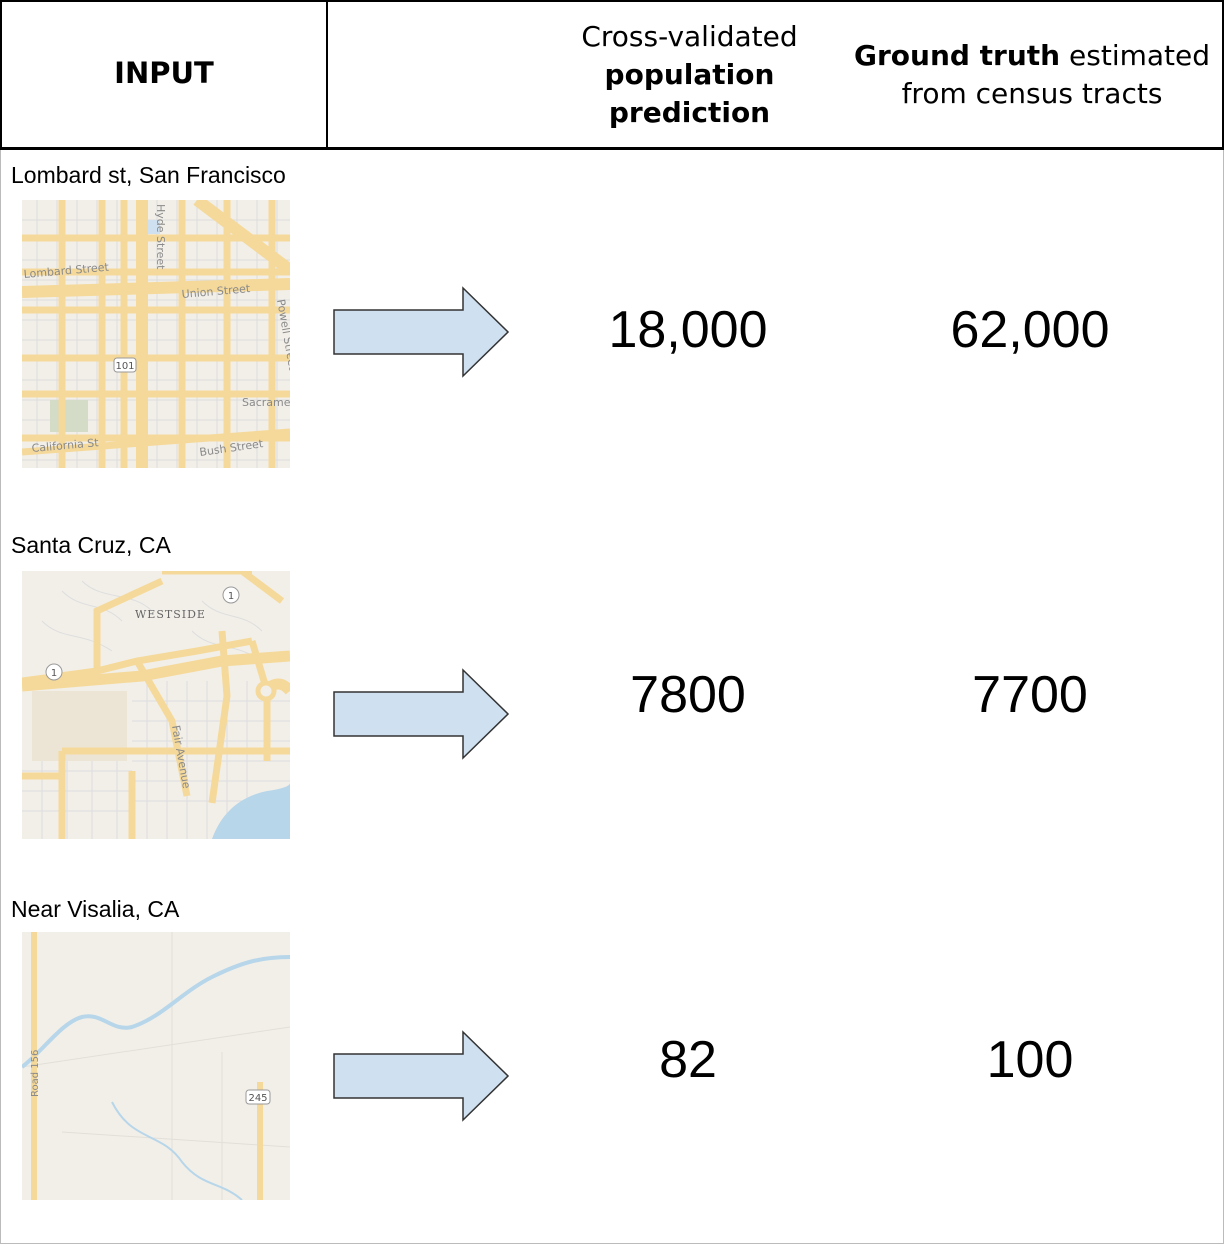  What do you see at coordinates (957, 55) in the screenshot?
I see `ground-truth-header-bold: Ground truth` at bounding box center [957, 55].